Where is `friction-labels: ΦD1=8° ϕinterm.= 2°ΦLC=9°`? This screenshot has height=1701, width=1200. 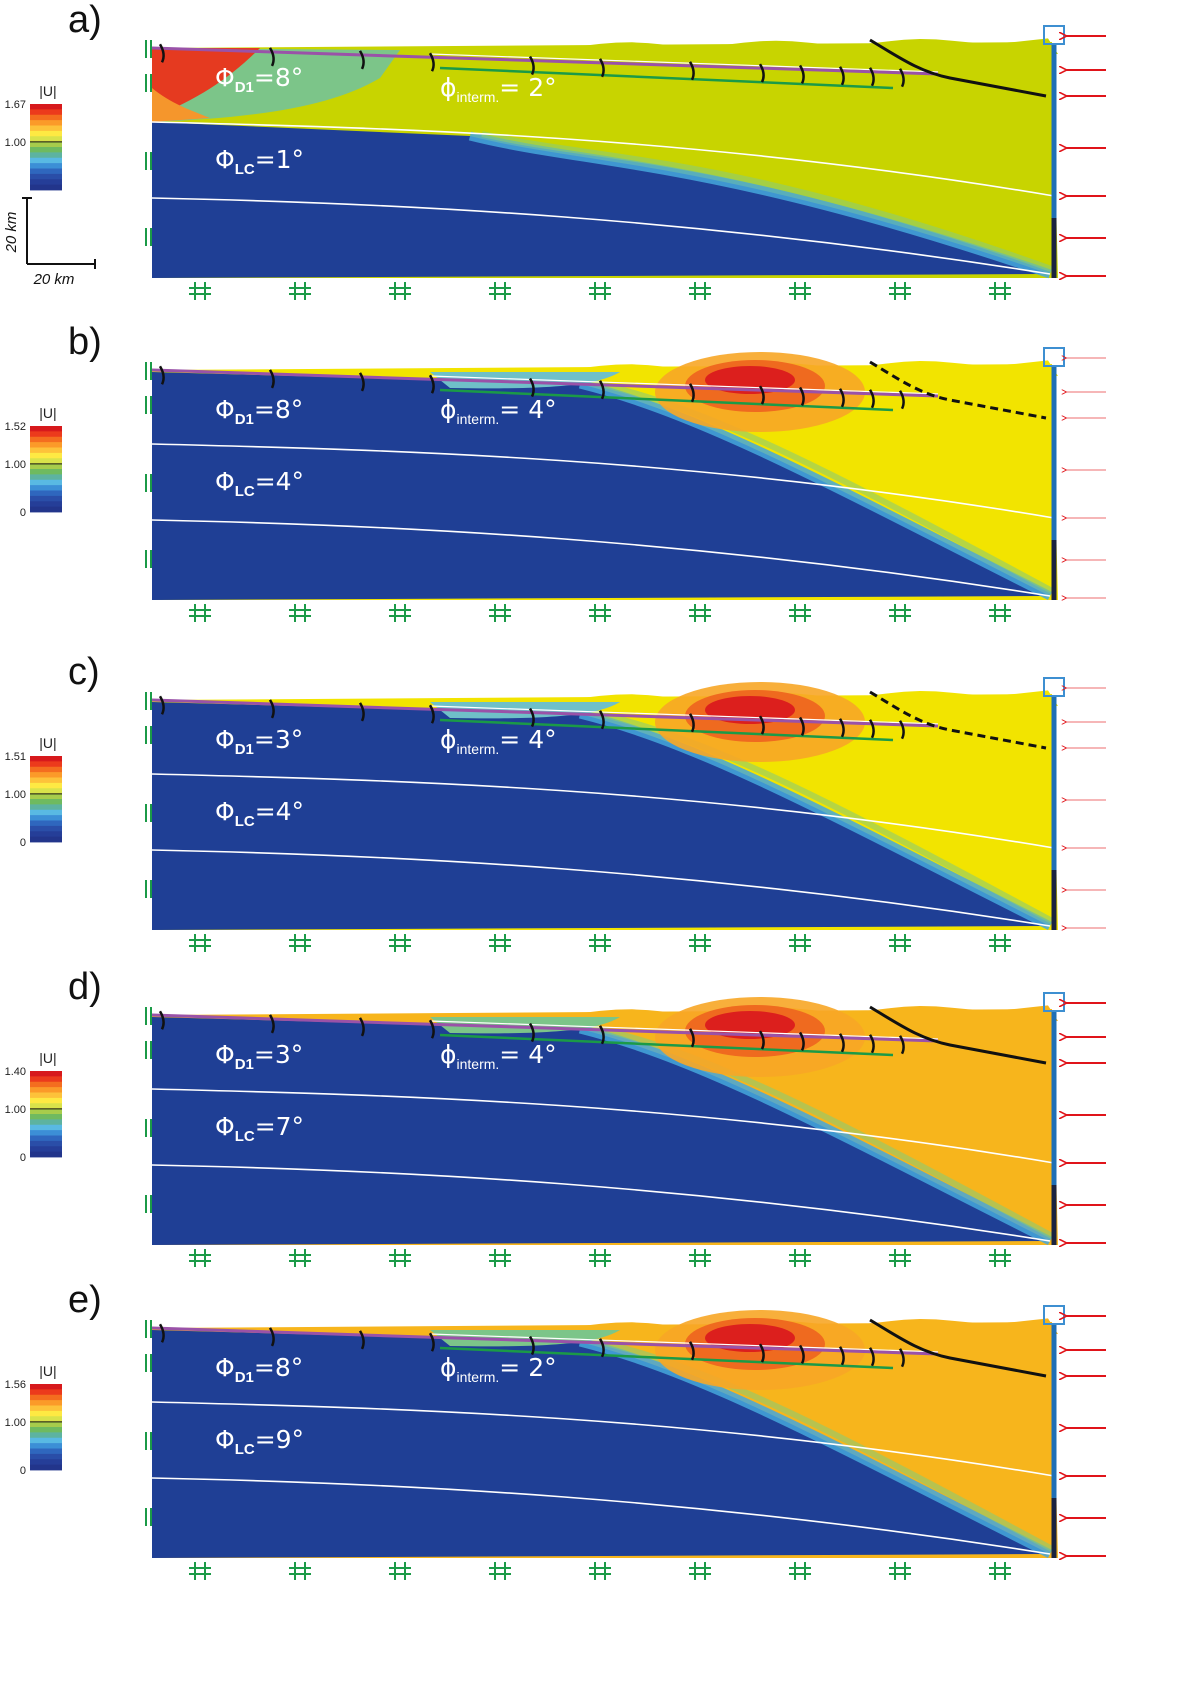 friction-labels: ΦD1=8° ϕinterm.= 2°ΦLC=9° is located at coordinates (386, 1405).